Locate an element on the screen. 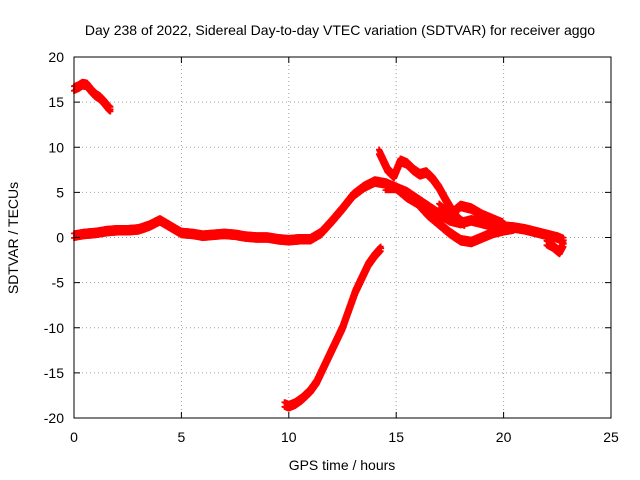  y-tick-label: -20 is located at coordinates (54, 418).